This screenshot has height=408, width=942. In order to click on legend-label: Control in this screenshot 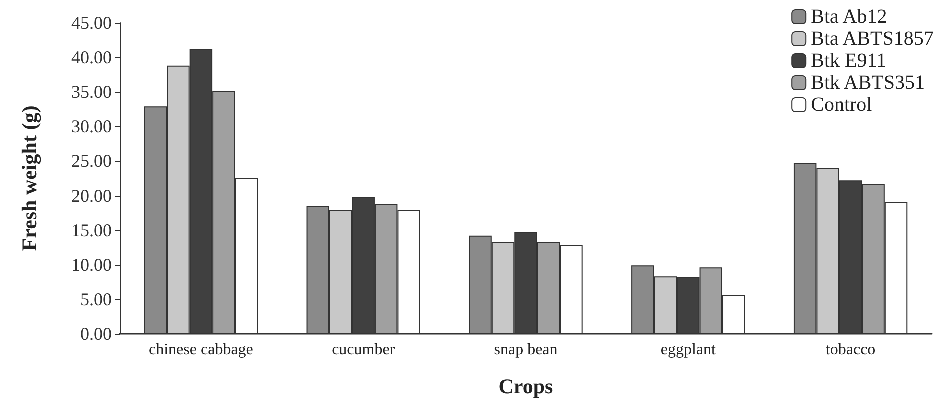, I will do `click(842, 105)`.